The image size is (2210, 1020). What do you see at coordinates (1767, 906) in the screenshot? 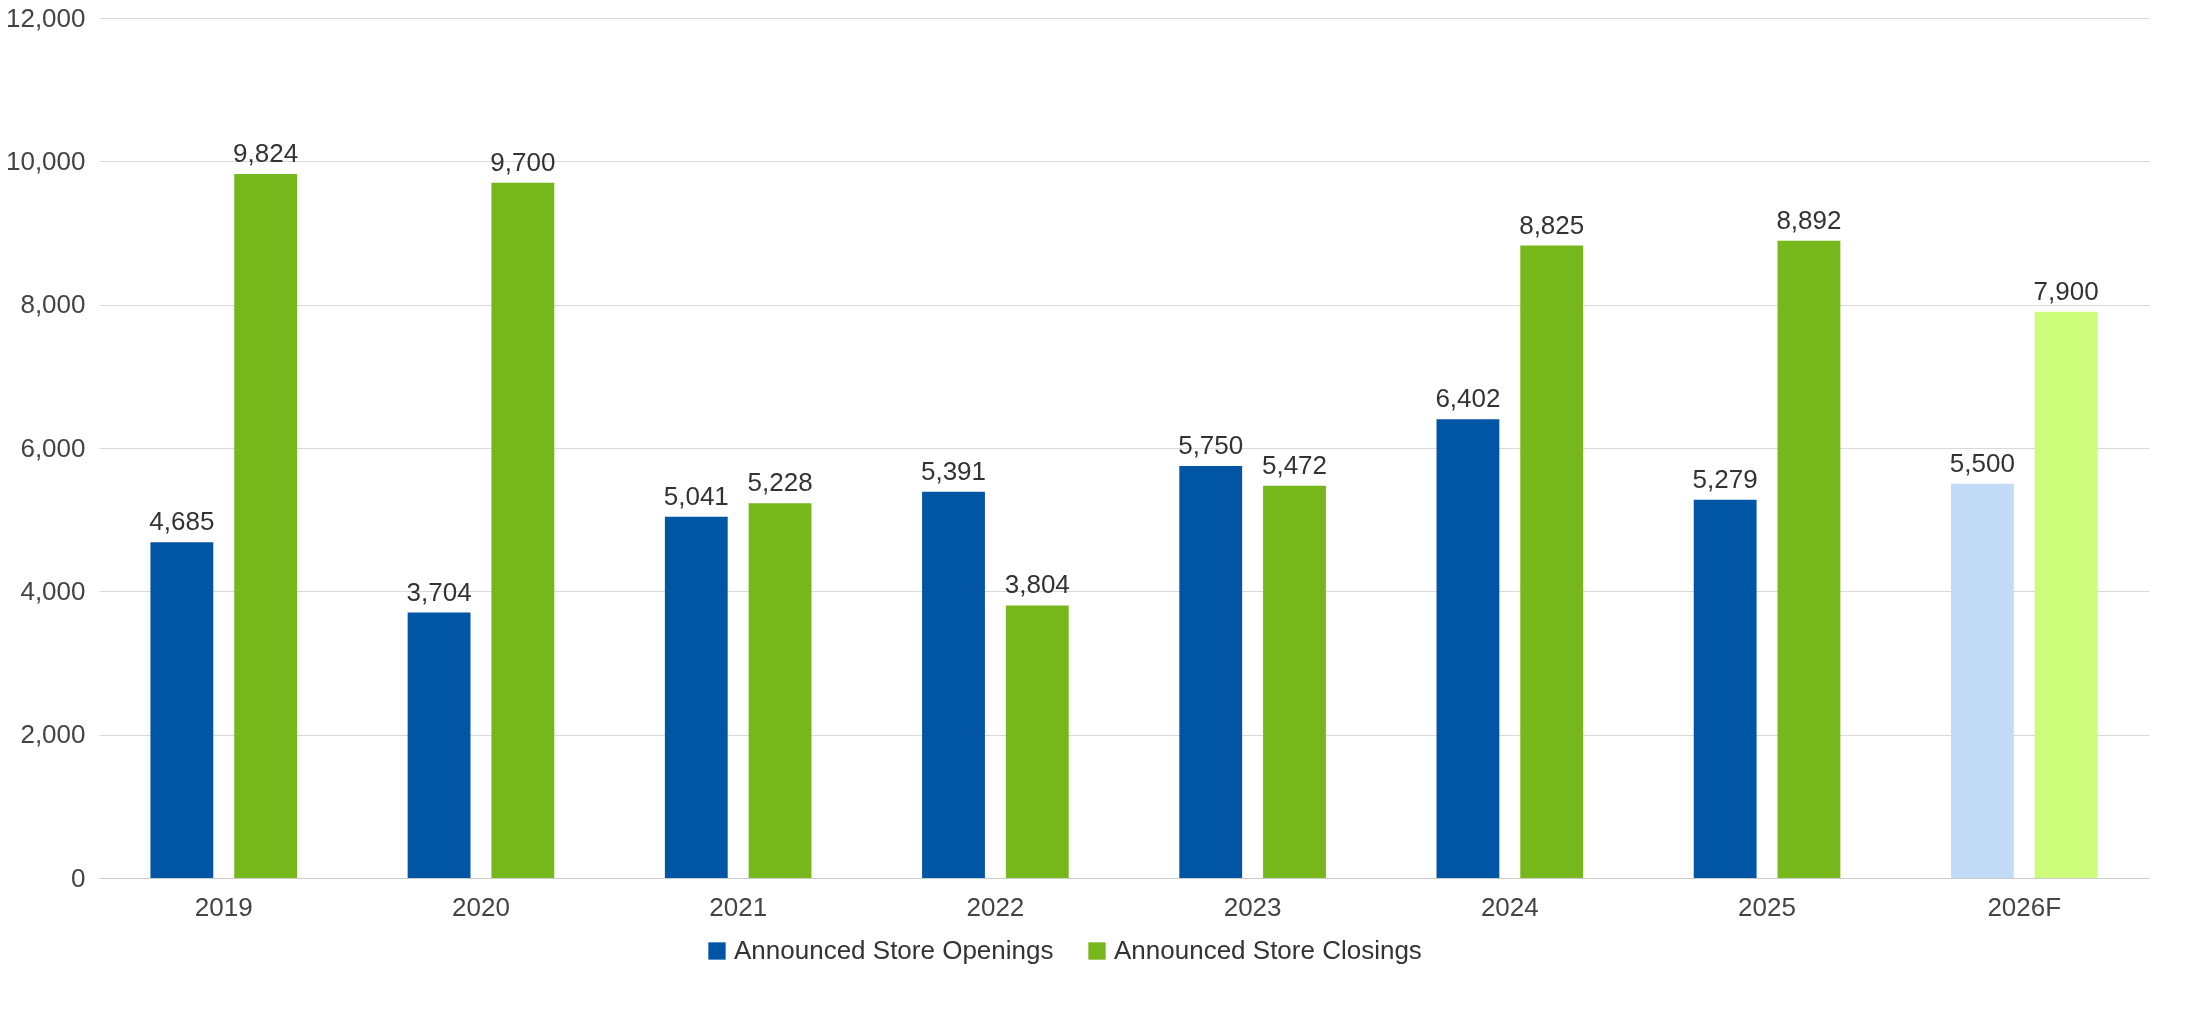
I see `x-tick-label: 2025` at bounding box center [1767, 906].